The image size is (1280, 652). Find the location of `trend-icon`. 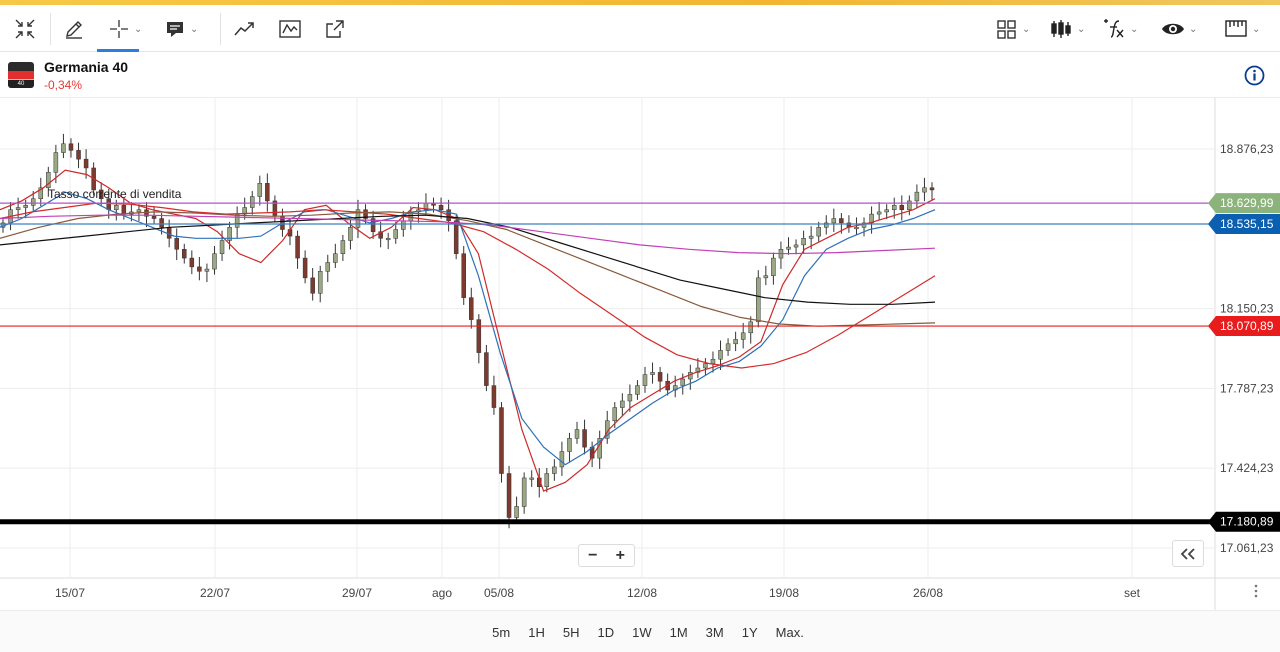

trend-icon is located at coordinates (245, 29).